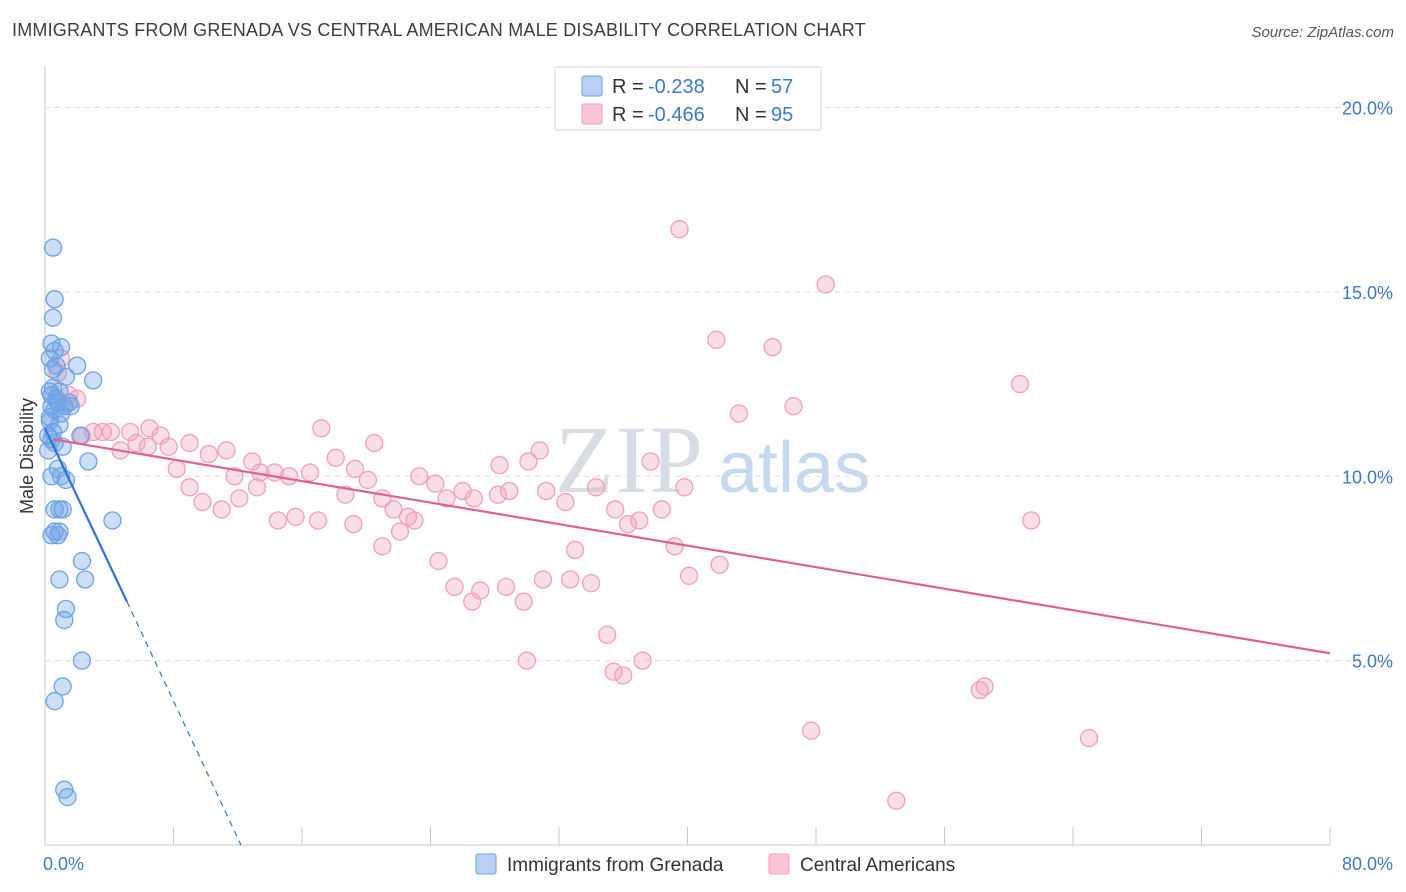 Image resolution: width=1406 pixels, height=892 pixels. Describe the element at coordinates (712, 459) in the screenshot. I see `watermark: ZIP atlas` at that location.